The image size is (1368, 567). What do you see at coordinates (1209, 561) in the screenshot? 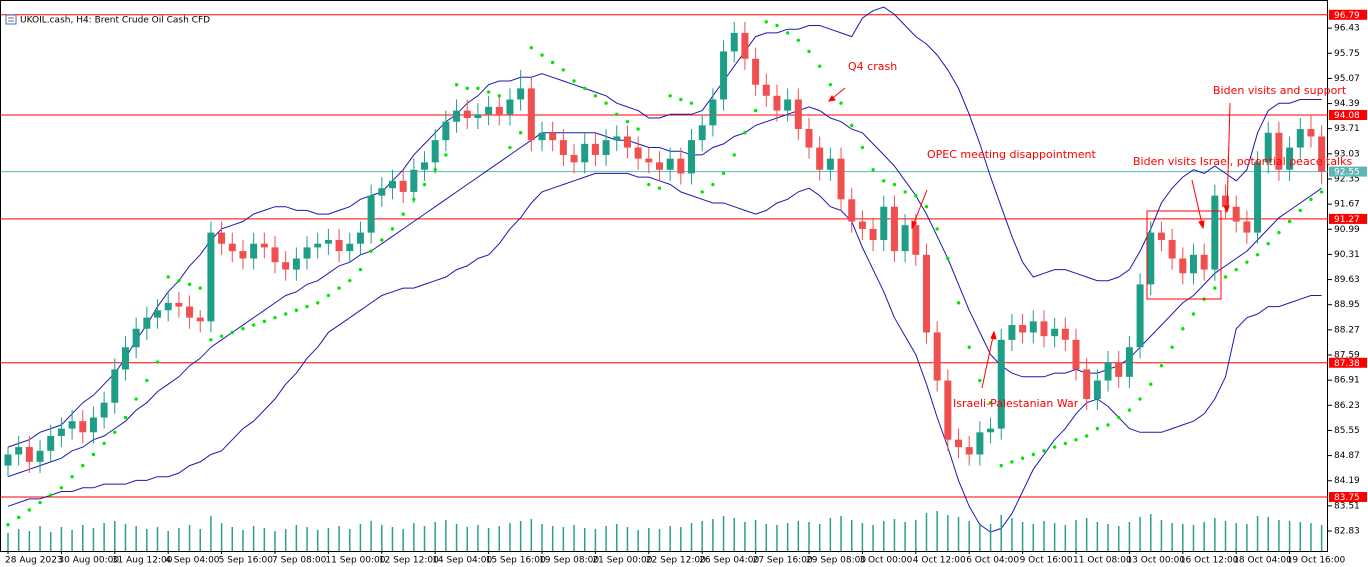
I see `x-tick-label: 16 Oct 12:00` at bounding box center [1209, 561].